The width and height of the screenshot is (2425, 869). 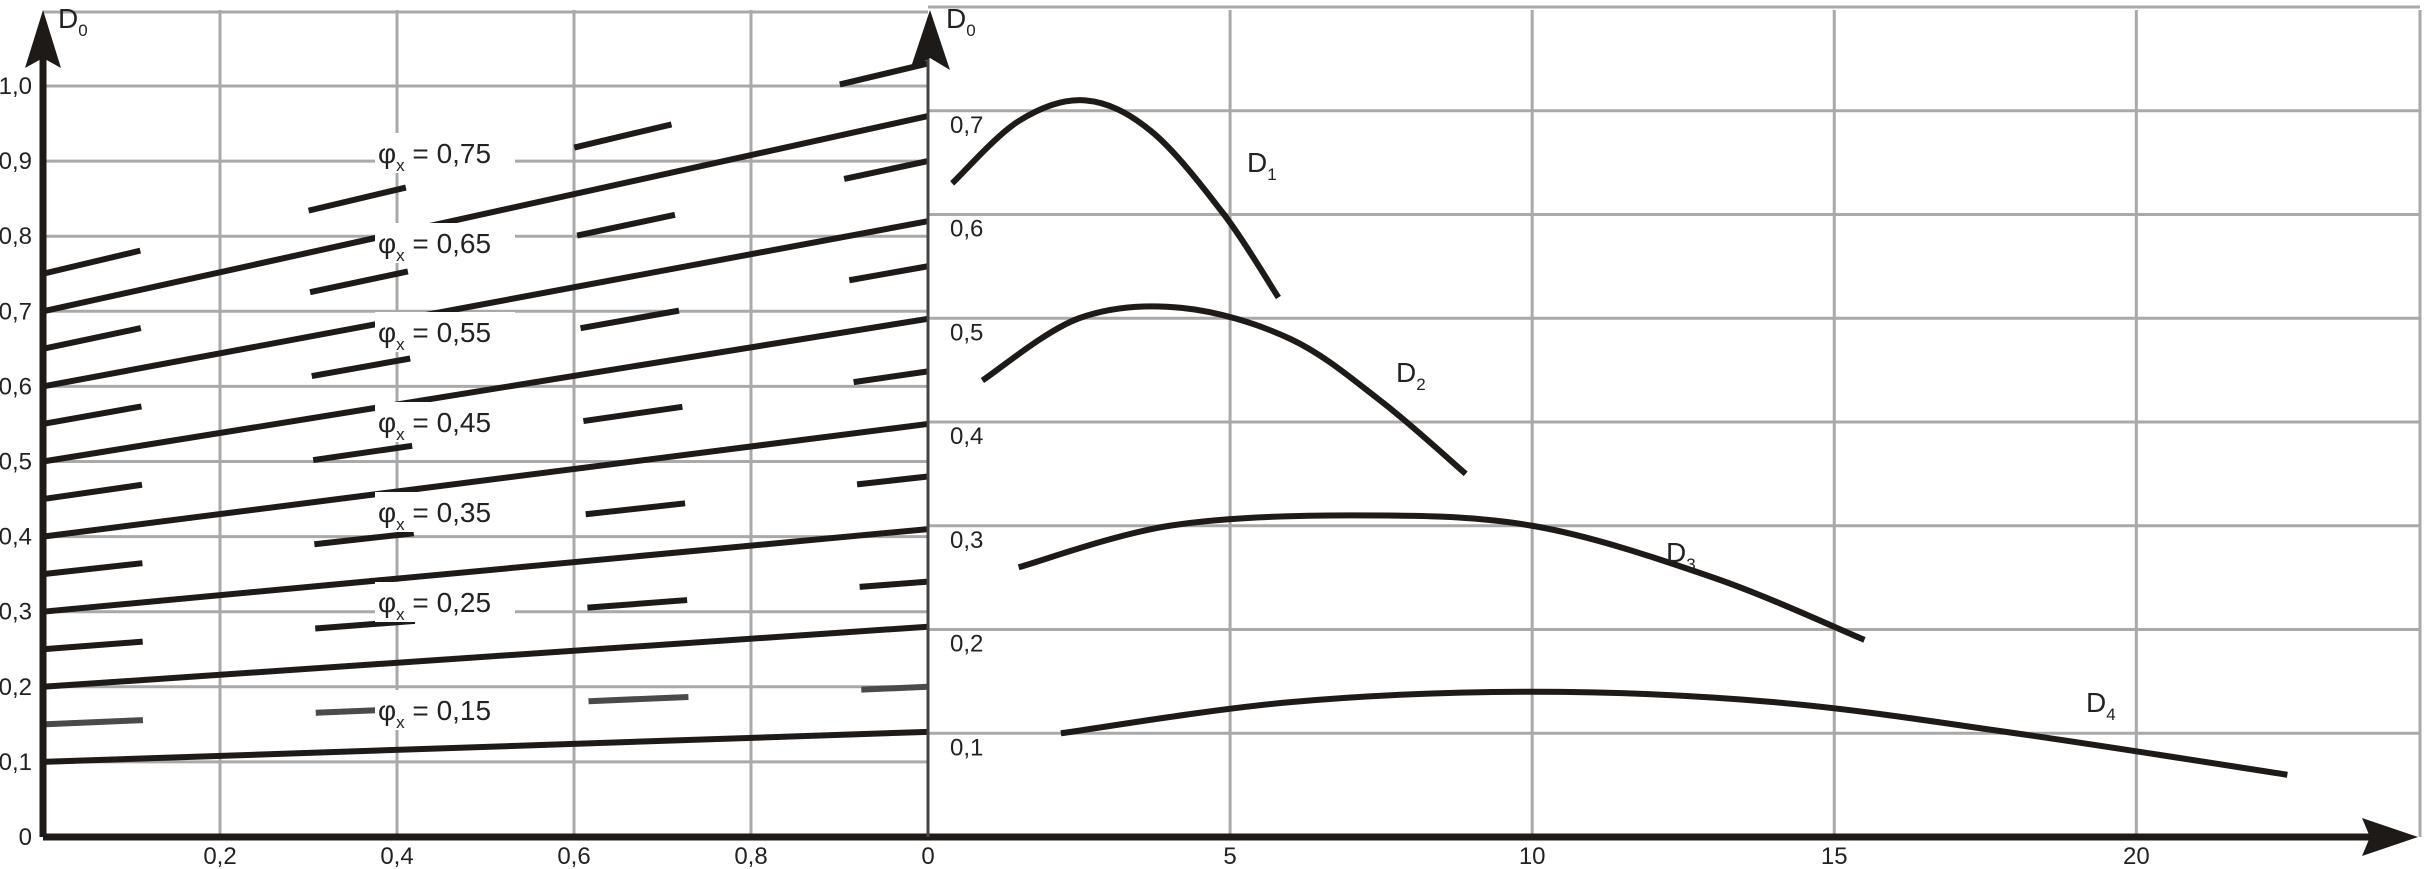 What do you see at coordinates (68, 18) in the screenshot?
I see `left-y-axis-title-base: D` at bounding box center [68, 18].